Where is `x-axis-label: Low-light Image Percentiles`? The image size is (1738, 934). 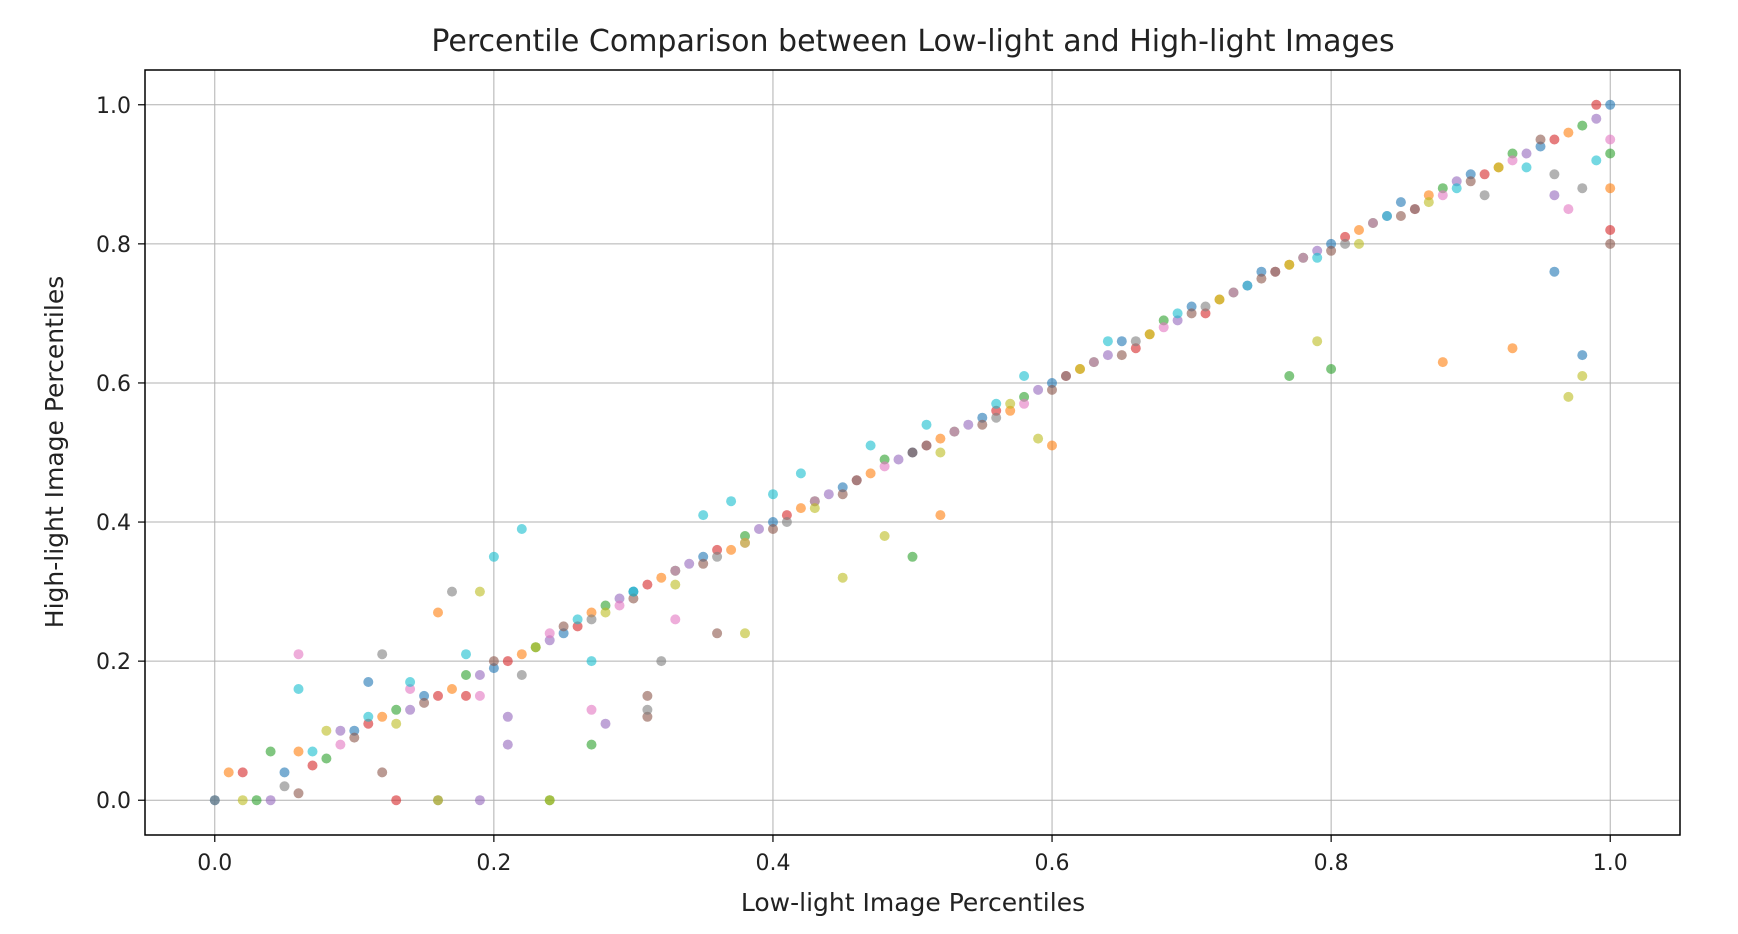 x-axis-label: Low-light Image Percentiles is located at coordinates (913, 902).